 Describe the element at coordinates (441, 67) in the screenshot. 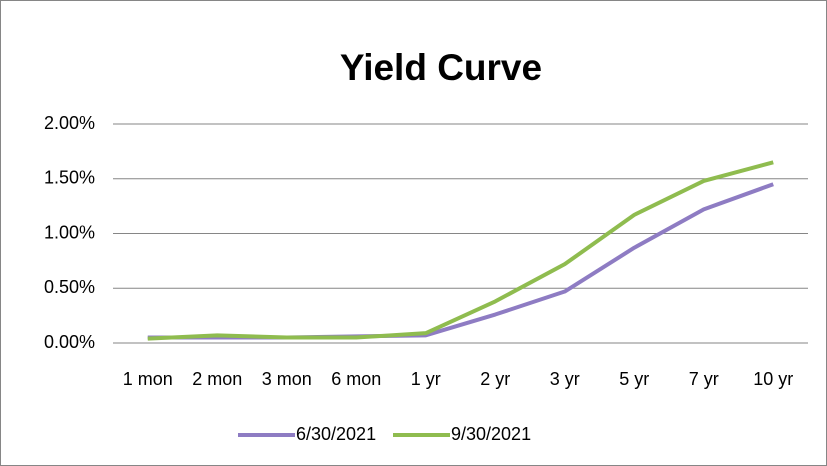

I see `chart-title: Yield Curve` at that location.